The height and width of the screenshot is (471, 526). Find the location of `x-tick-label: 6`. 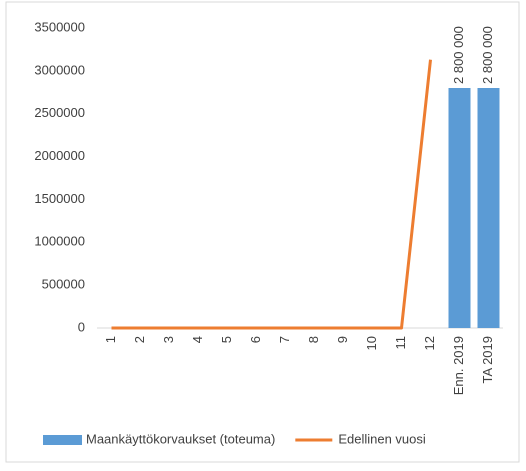

x-tick-label: 6 is located at coordinates (255, 339).